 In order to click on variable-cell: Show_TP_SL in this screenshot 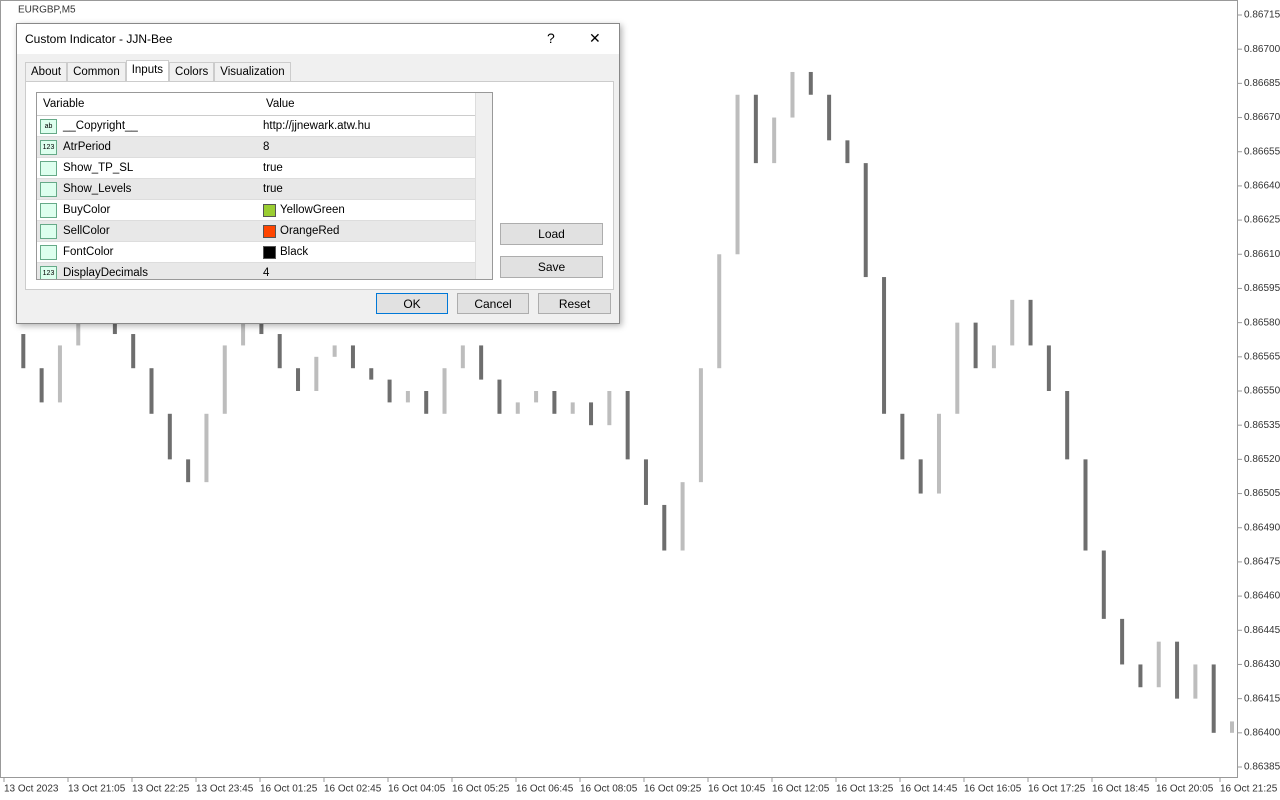, I will do `click(148, 168)`.